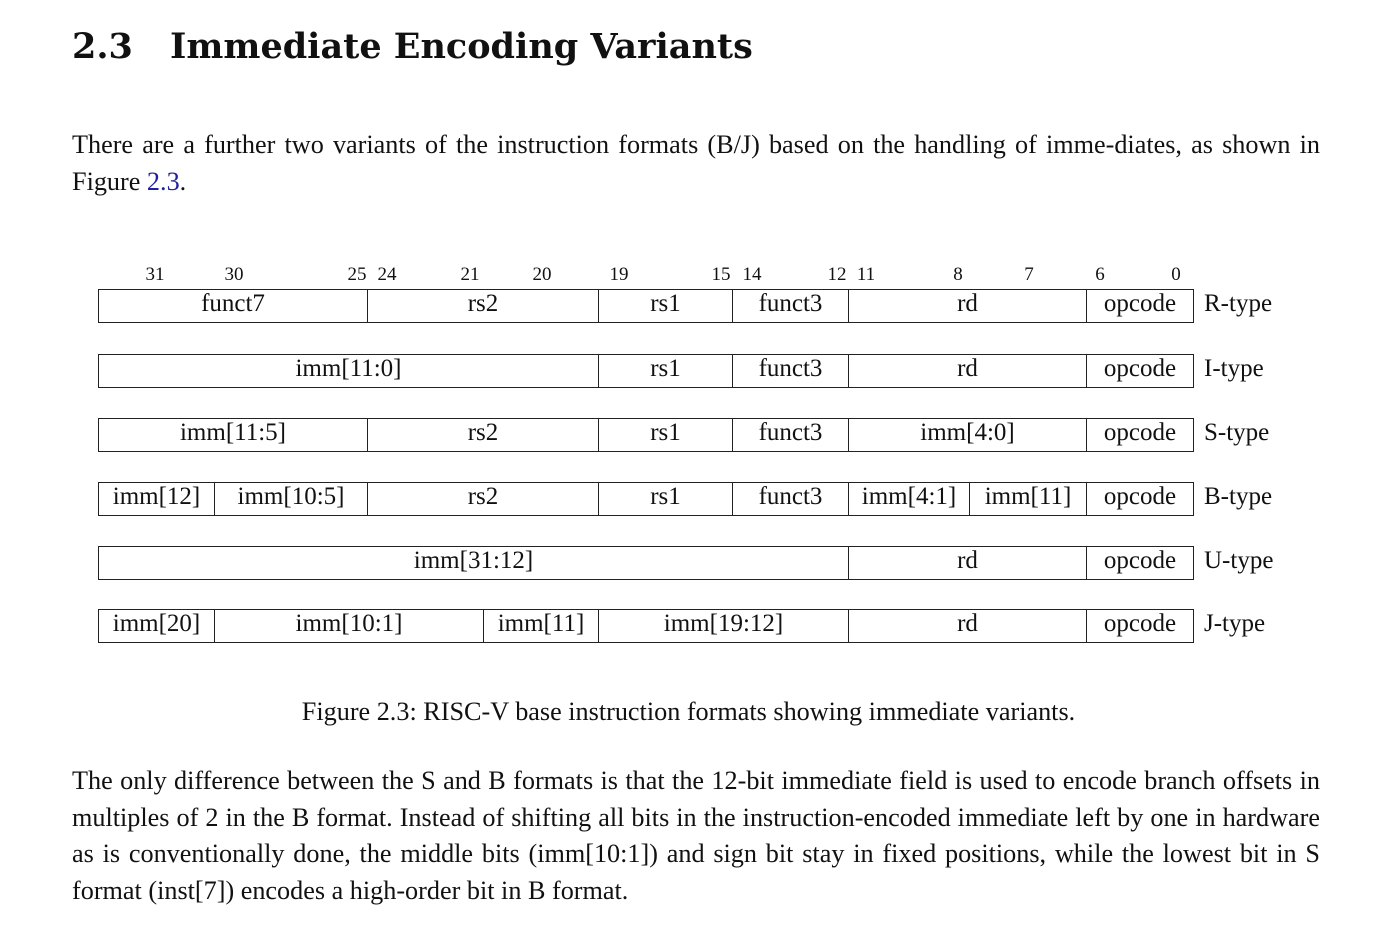  I want to click on format-type-label: U-type, so click(1239, 560).